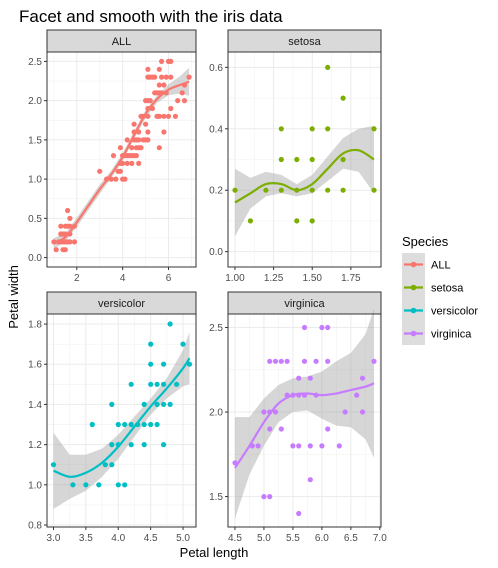 The width and height of the screenshot is (498, 568). What do you see at coordinates (151, 16) in the screenshot?
I see `chart-title: Facet and smooth with the iris data` at bounding box center [151, 16].